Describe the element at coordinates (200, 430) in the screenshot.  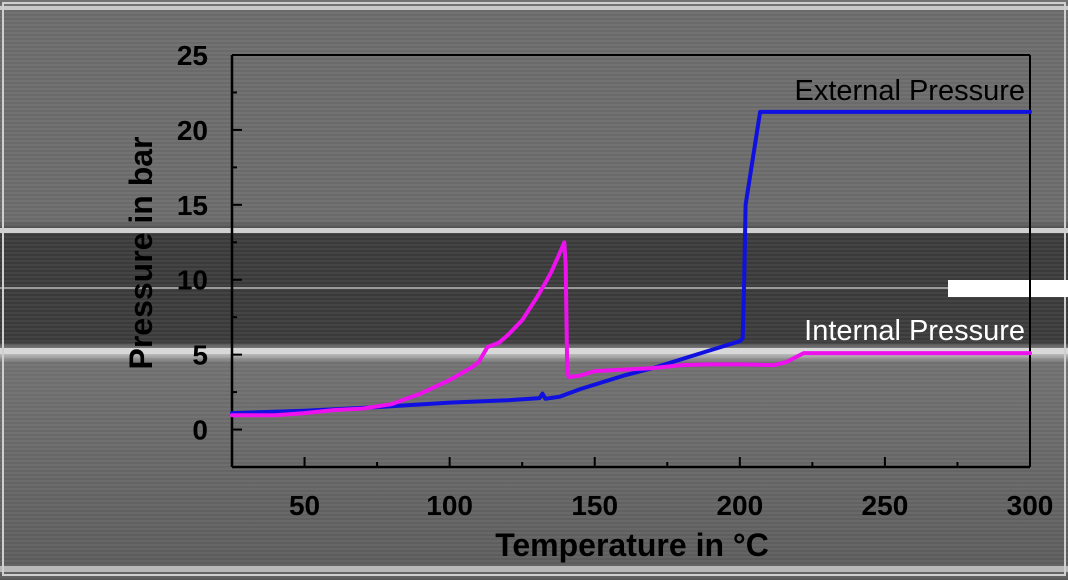
I see `y-tick-label-0: 0` at that location.